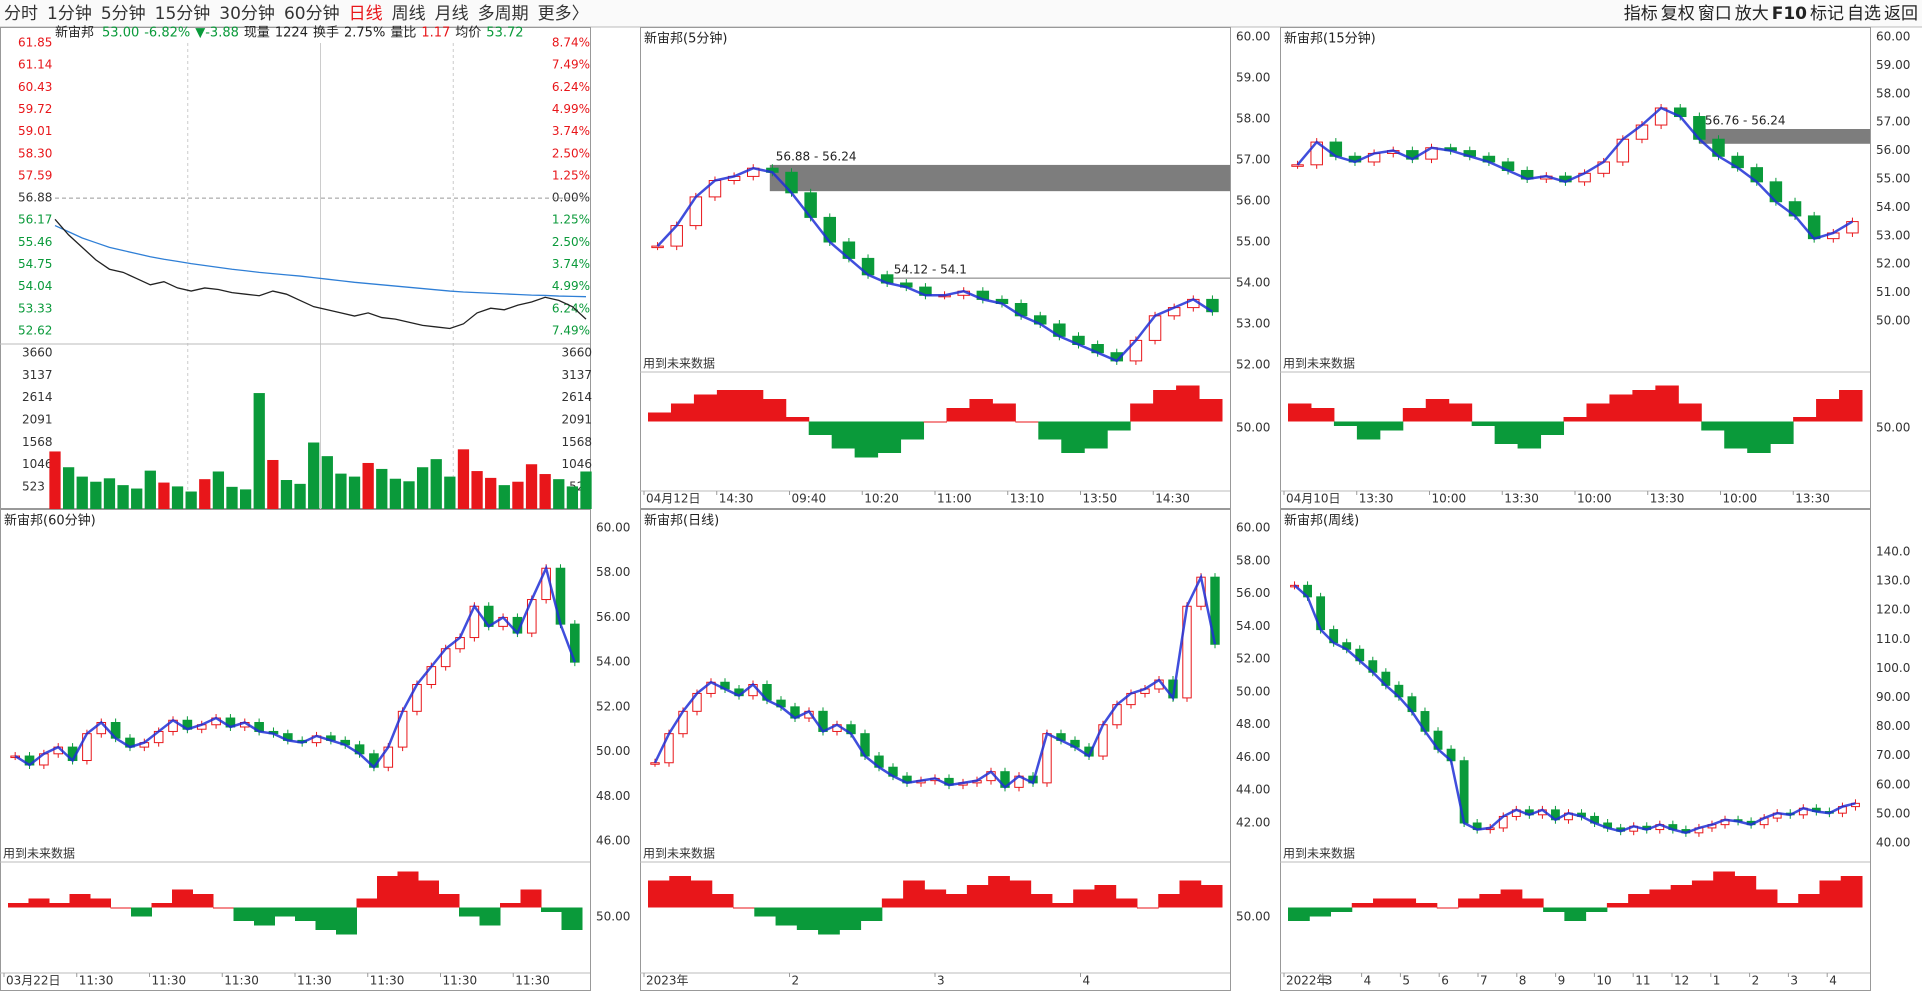 The width and height of the screenshot is (1922, 1001). I want to click on y-tick-label: 59.00, so click(1893, 65).